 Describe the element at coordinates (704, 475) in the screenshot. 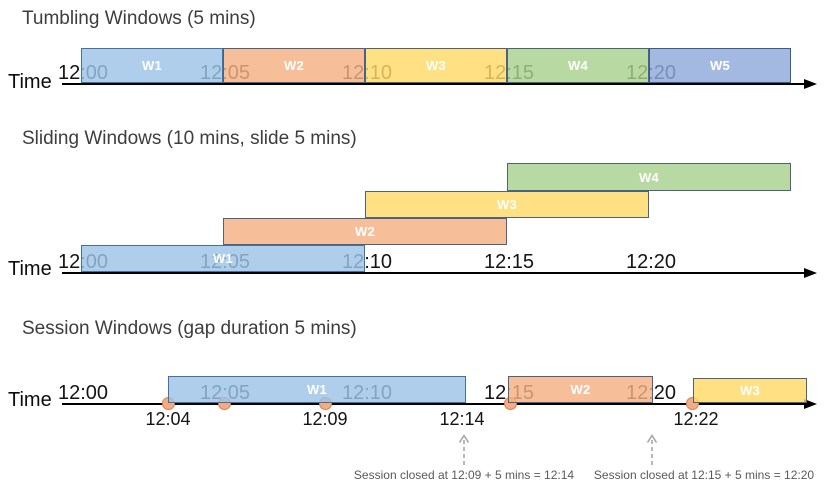

I see `callout-text: Session closed at 12:15 + 5 mins = 12:20` at that location.